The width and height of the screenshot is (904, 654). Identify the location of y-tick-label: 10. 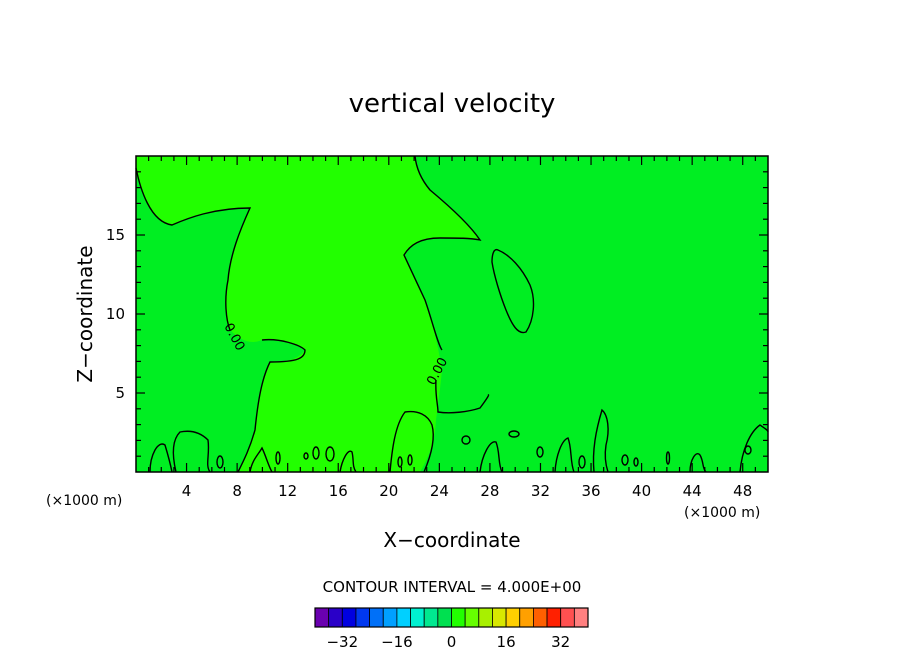
(115, 314).